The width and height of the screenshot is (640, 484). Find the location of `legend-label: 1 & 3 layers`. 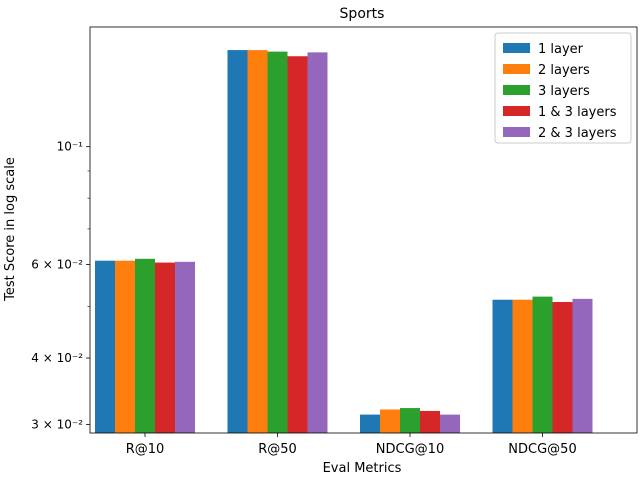

legend-label: 1 & 3 layers is located at coordinates (577, 112).